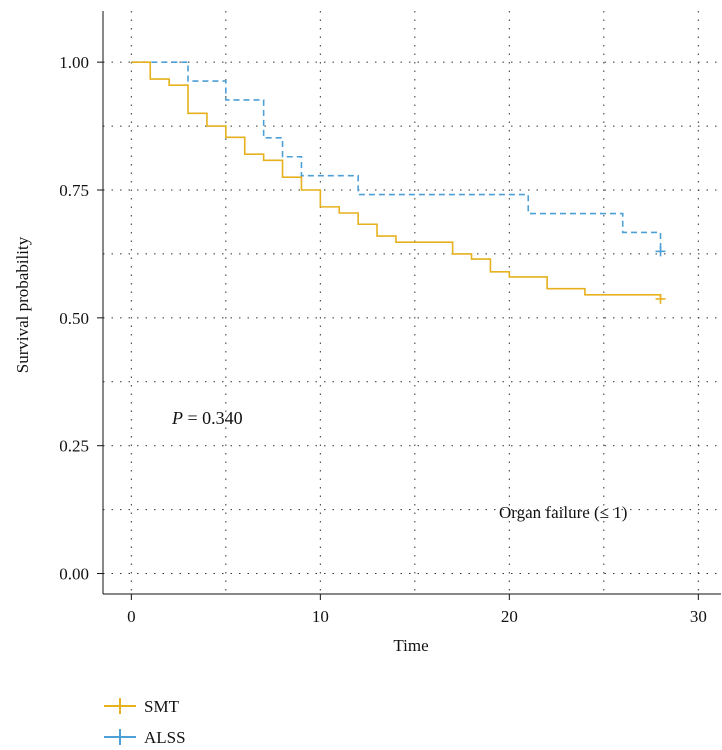  I want to click on x-tick-label: 10, so click(320, 616).